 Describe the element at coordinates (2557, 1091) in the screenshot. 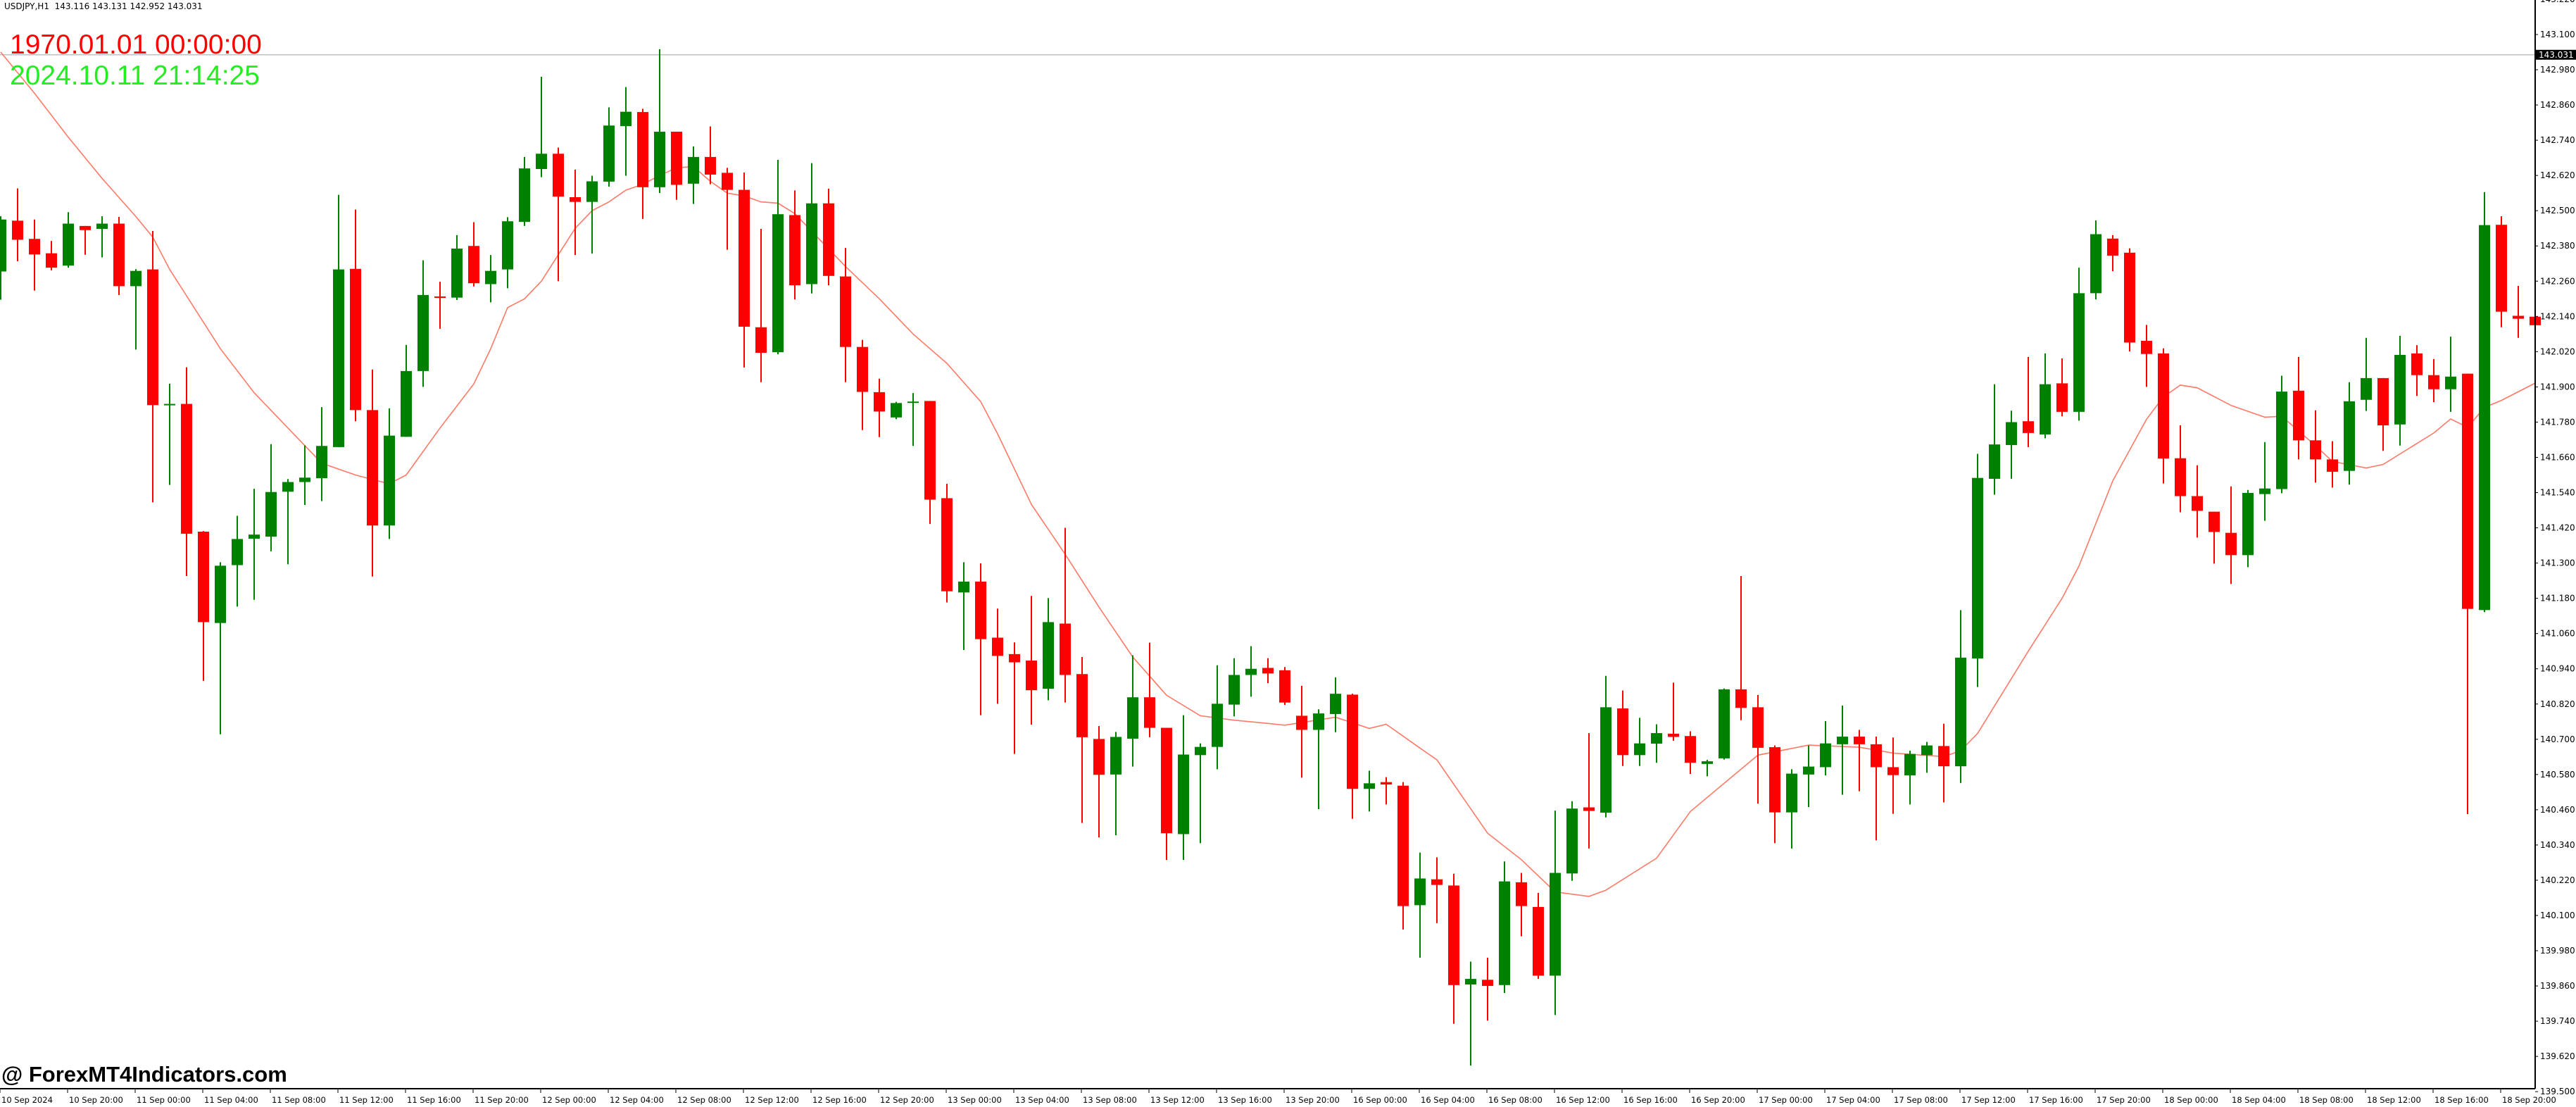

I see `price-tick-label: 139.500` at that location.